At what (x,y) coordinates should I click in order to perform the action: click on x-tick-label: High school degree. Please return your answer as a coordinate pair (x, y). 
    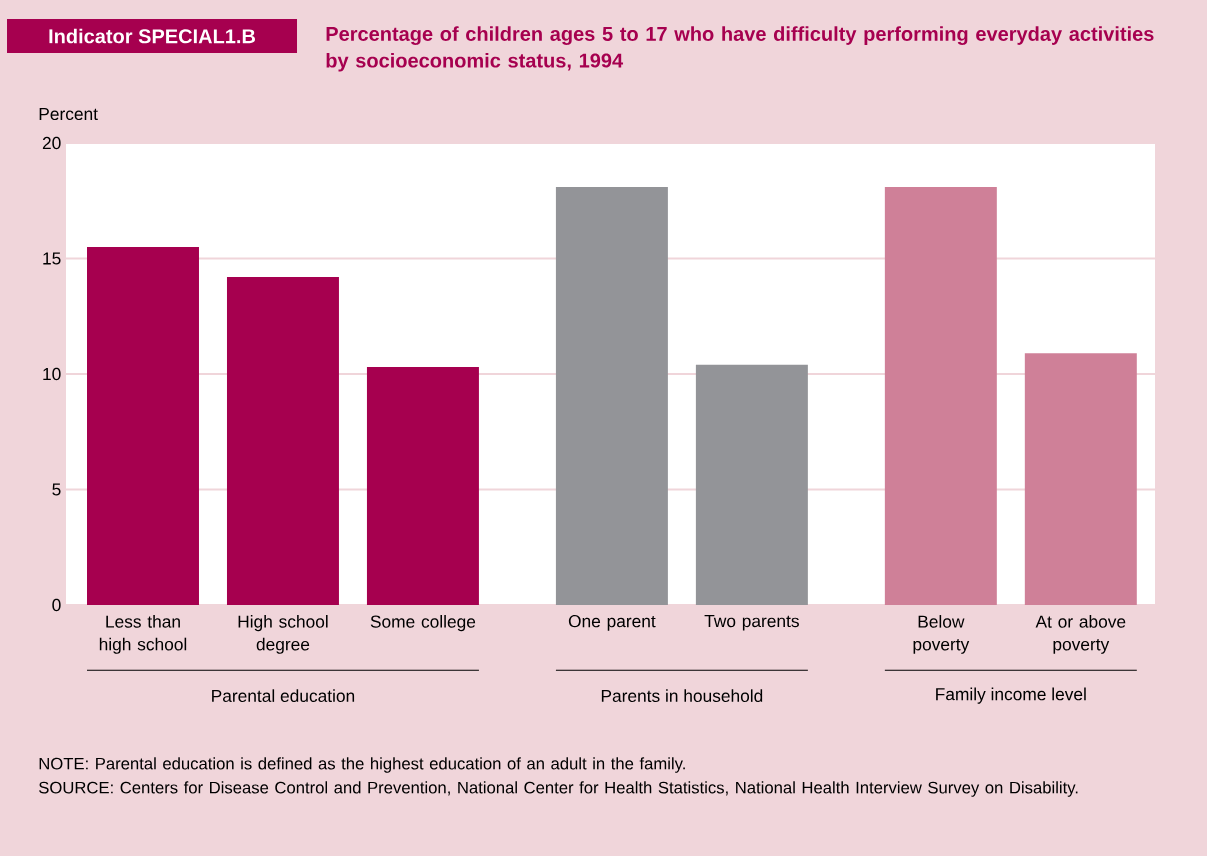
    Looking at the image, I should click on (283, 634).